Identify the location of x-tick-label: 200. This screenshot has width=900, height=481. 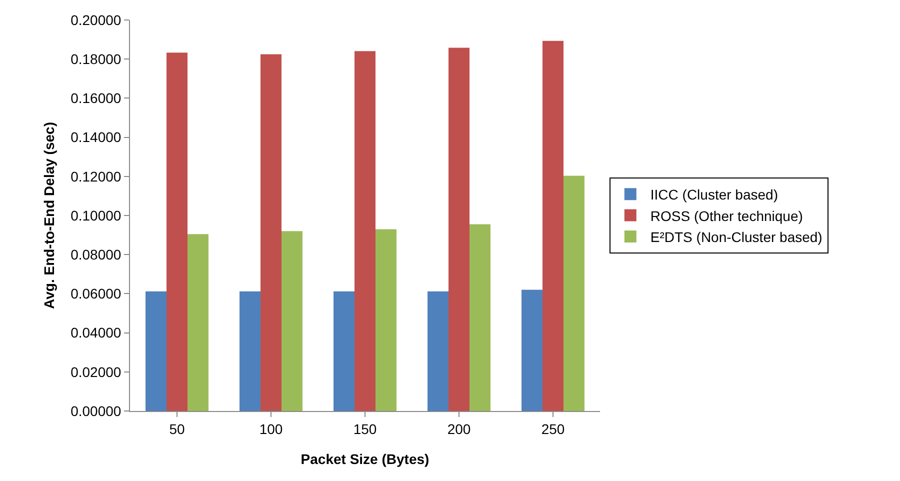
(459, 428).